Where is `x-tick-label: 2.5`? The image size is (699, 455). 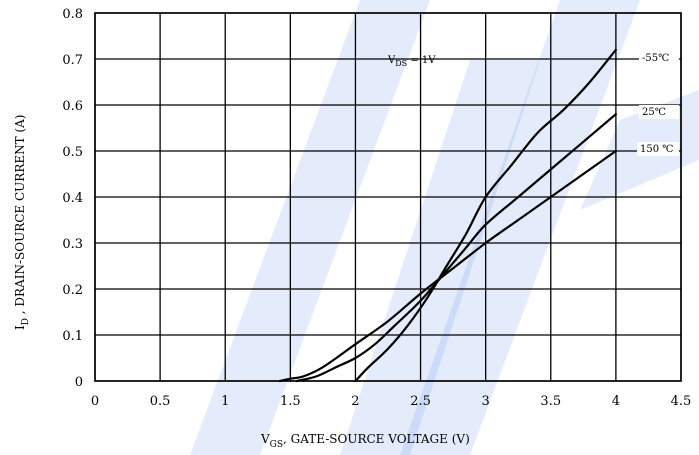
x-tick-label: 2.5 is located at coordinates (420, 401).